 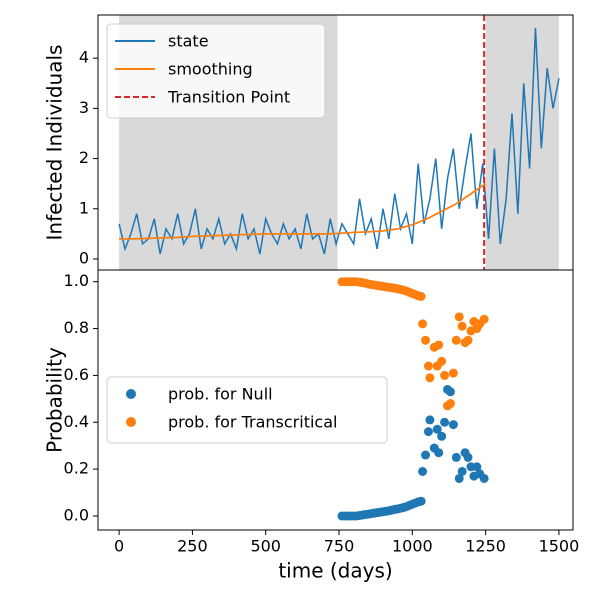 What do you see at coordinates (335, 571) in the screenshot?
I see `x-axis-label: time (days)` at bounding box center [335, 571].